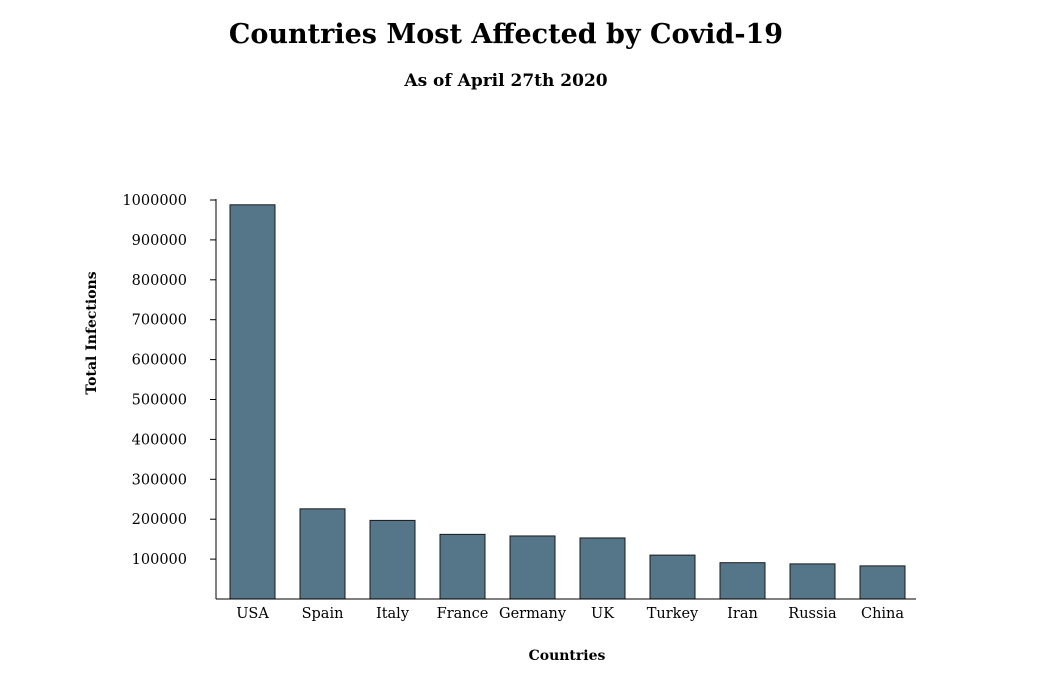 The width and height of the screenshot is (1062, 686). Describe the element at coordinates (506, 34) in the screenshot. I see `chart-title: Countries Most Affected by Covid-19` at that location.